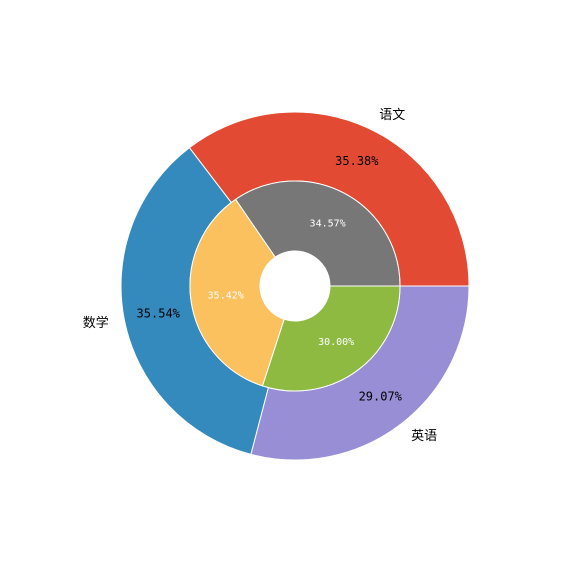 This screenshot has height=576, width=576. Describe the element at coordinates (392, 115) in the screenshot. I see `outer-category-label-0: 语文` at that location.